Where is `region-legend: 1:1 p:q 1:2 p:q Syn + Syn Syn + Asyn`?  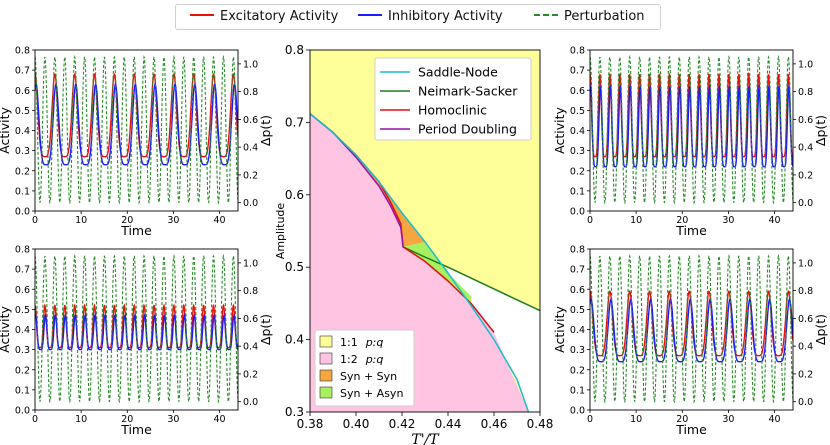 region-legend: 1:1 p:q 1:2 p:q Syn + Syn Syn + Asyn is located at coordinates (364, 368).